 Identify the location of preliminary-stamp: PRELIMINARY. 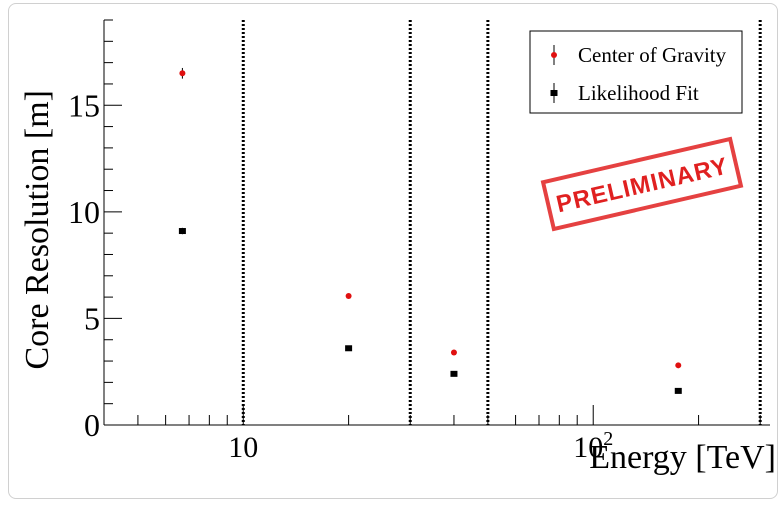
(642, 184).